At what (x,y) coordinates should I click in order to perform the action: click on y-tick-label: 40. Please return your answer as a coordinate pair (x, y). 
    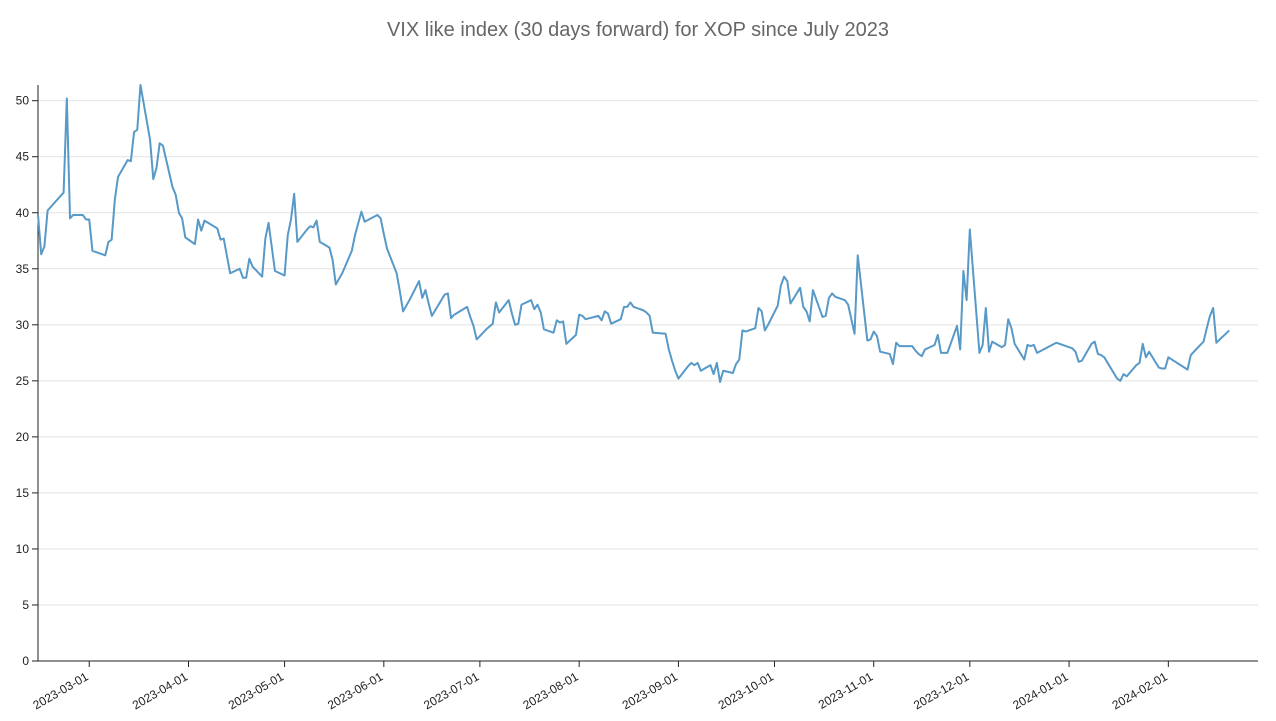
    Looking at the image, I should click on (23, 213).